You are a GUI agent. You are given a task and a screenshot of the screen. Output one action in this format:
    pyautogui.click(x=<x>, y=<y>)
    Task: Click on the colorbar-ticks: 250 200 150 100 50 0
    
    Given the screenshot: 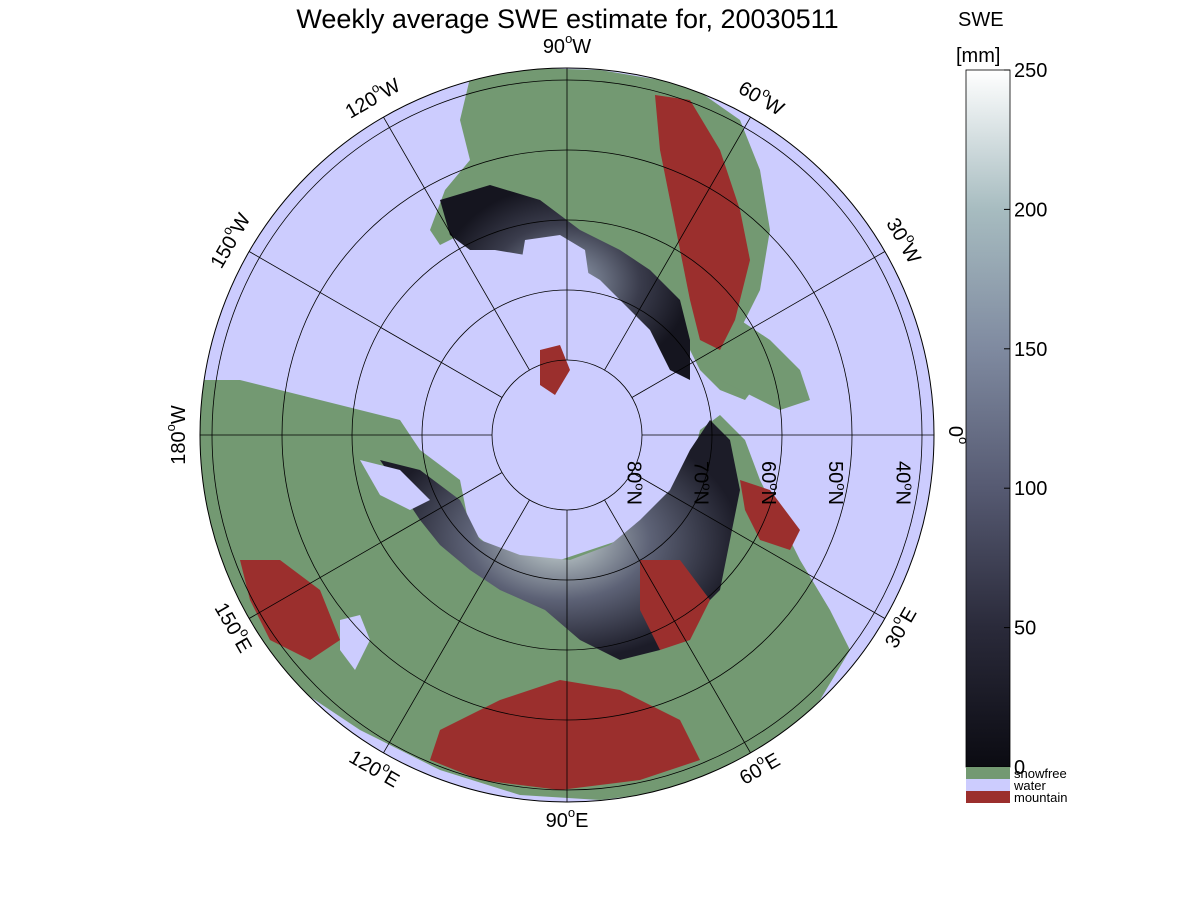 What is the action you would take?
    pyautogui.click(x=1025, y=419)
    